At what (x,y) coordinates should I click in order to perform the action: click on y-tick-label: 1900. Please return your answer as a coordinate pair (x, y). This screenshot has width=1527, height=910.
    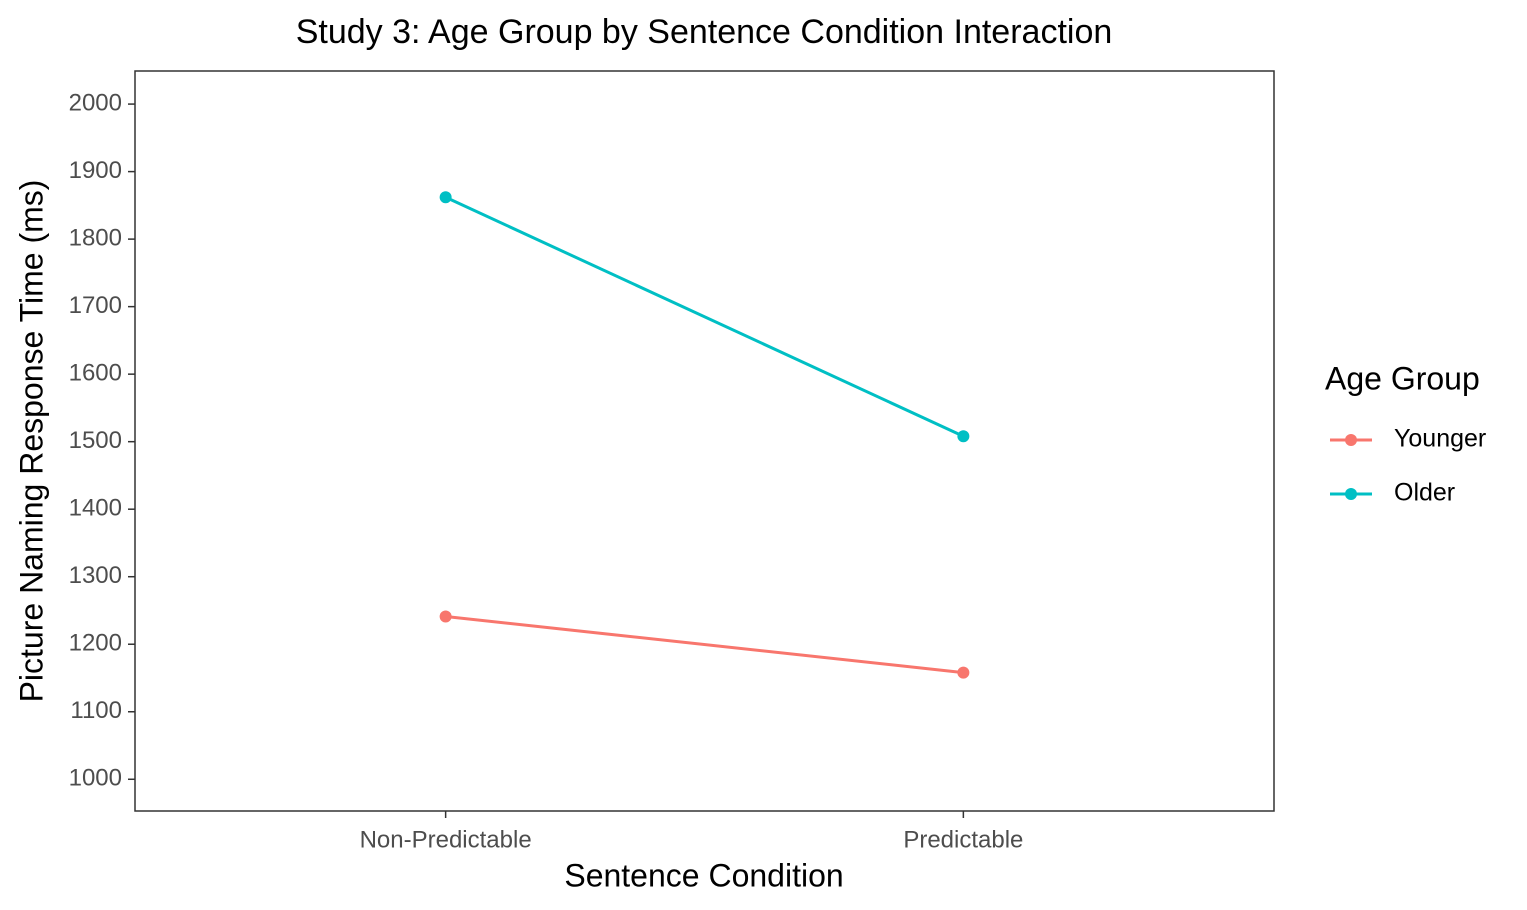
    Looking at the image, I should click on (95, 170).